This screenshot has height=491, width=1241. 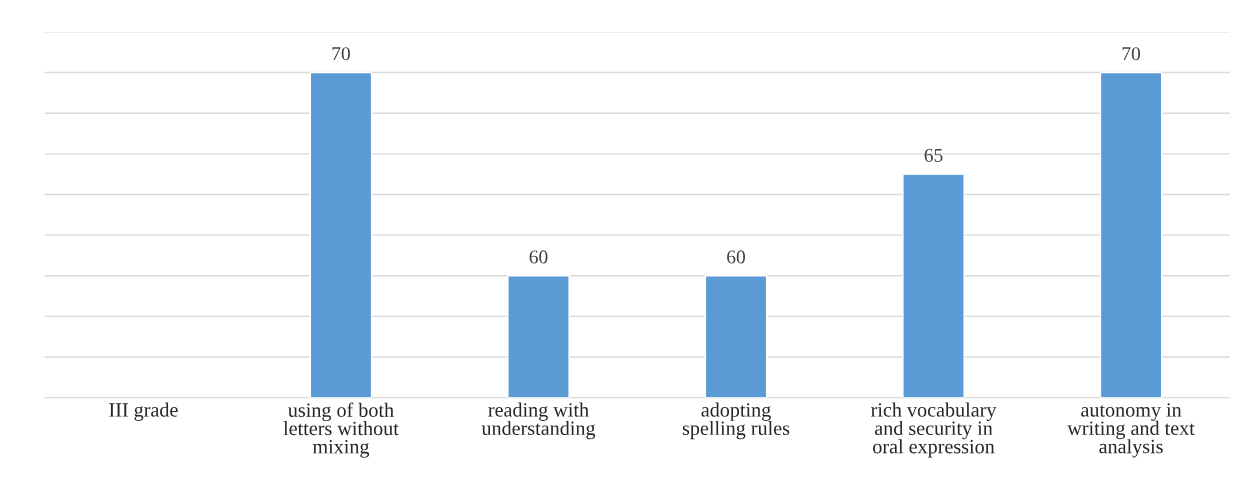 I want to click on data-label: 65, so click(x=933, y=155).